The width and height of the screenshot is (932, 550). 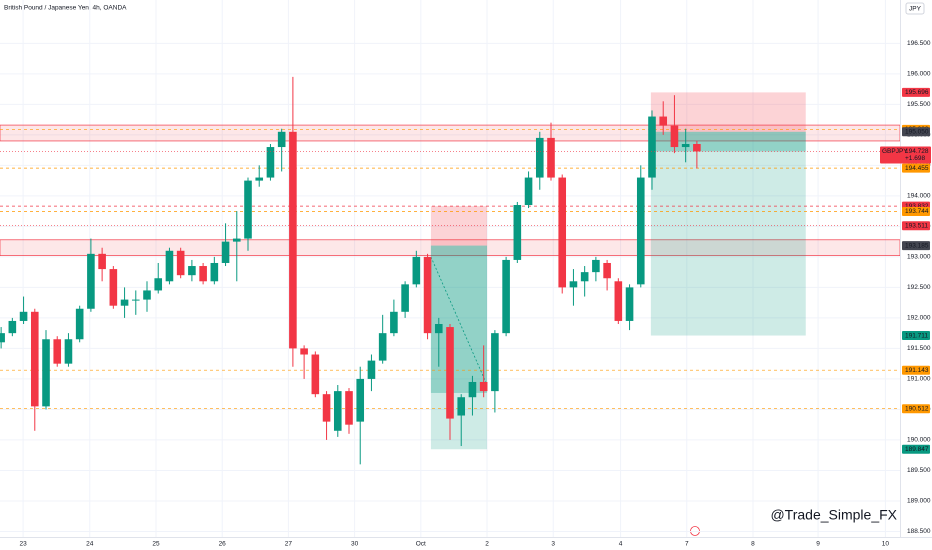 I want to click on target-zone, so click(x=728, y=233).